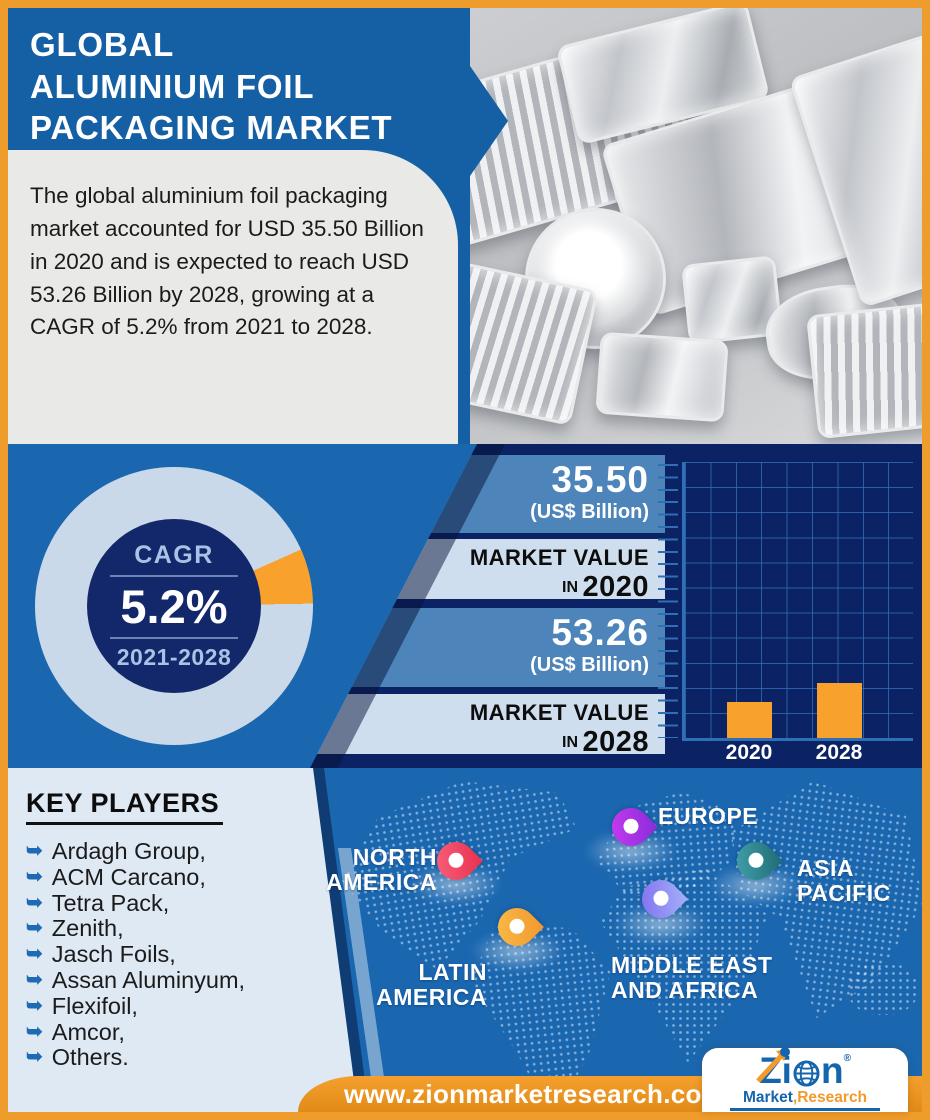 This screenshot has width=930, height=1120. Describe the element at coordinates (767, 1097) in the screenshot. I see `logo-market-word: Market` at that location.